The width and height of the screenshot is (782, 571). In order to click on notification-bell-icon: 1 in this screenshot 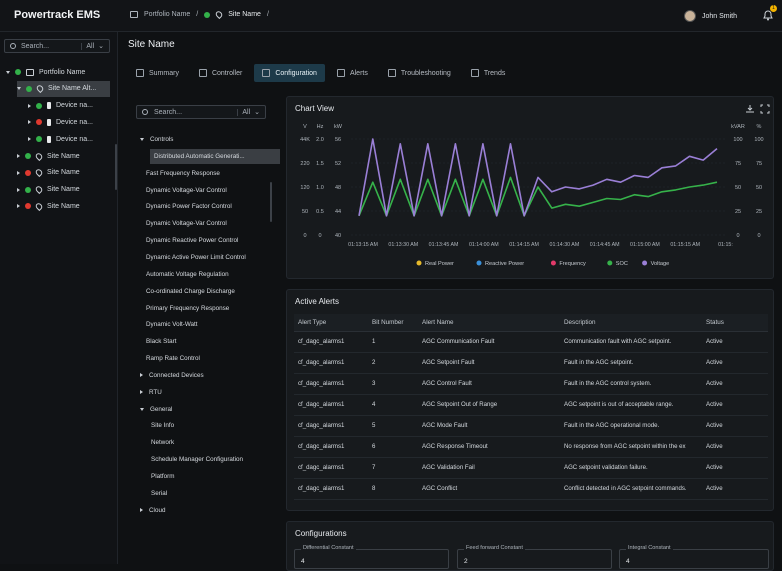, I will do `click(769, 13)`.